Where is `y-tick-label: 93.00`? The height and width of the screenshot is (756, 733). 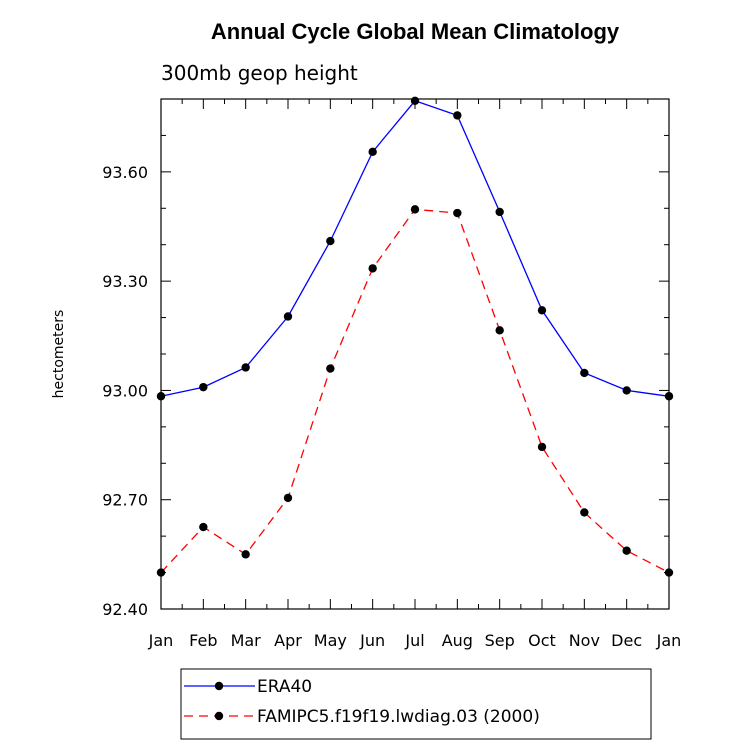 y-tick-label: 93.00 is located at coordinates (125, 390).